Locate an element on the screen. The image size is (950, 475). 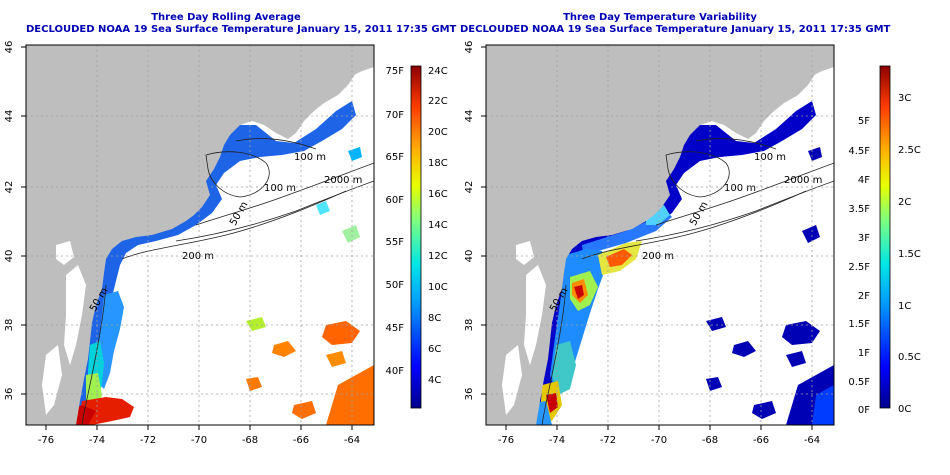
right-colorbar-f-label: 1.5F is located at coordinates (859, 324).